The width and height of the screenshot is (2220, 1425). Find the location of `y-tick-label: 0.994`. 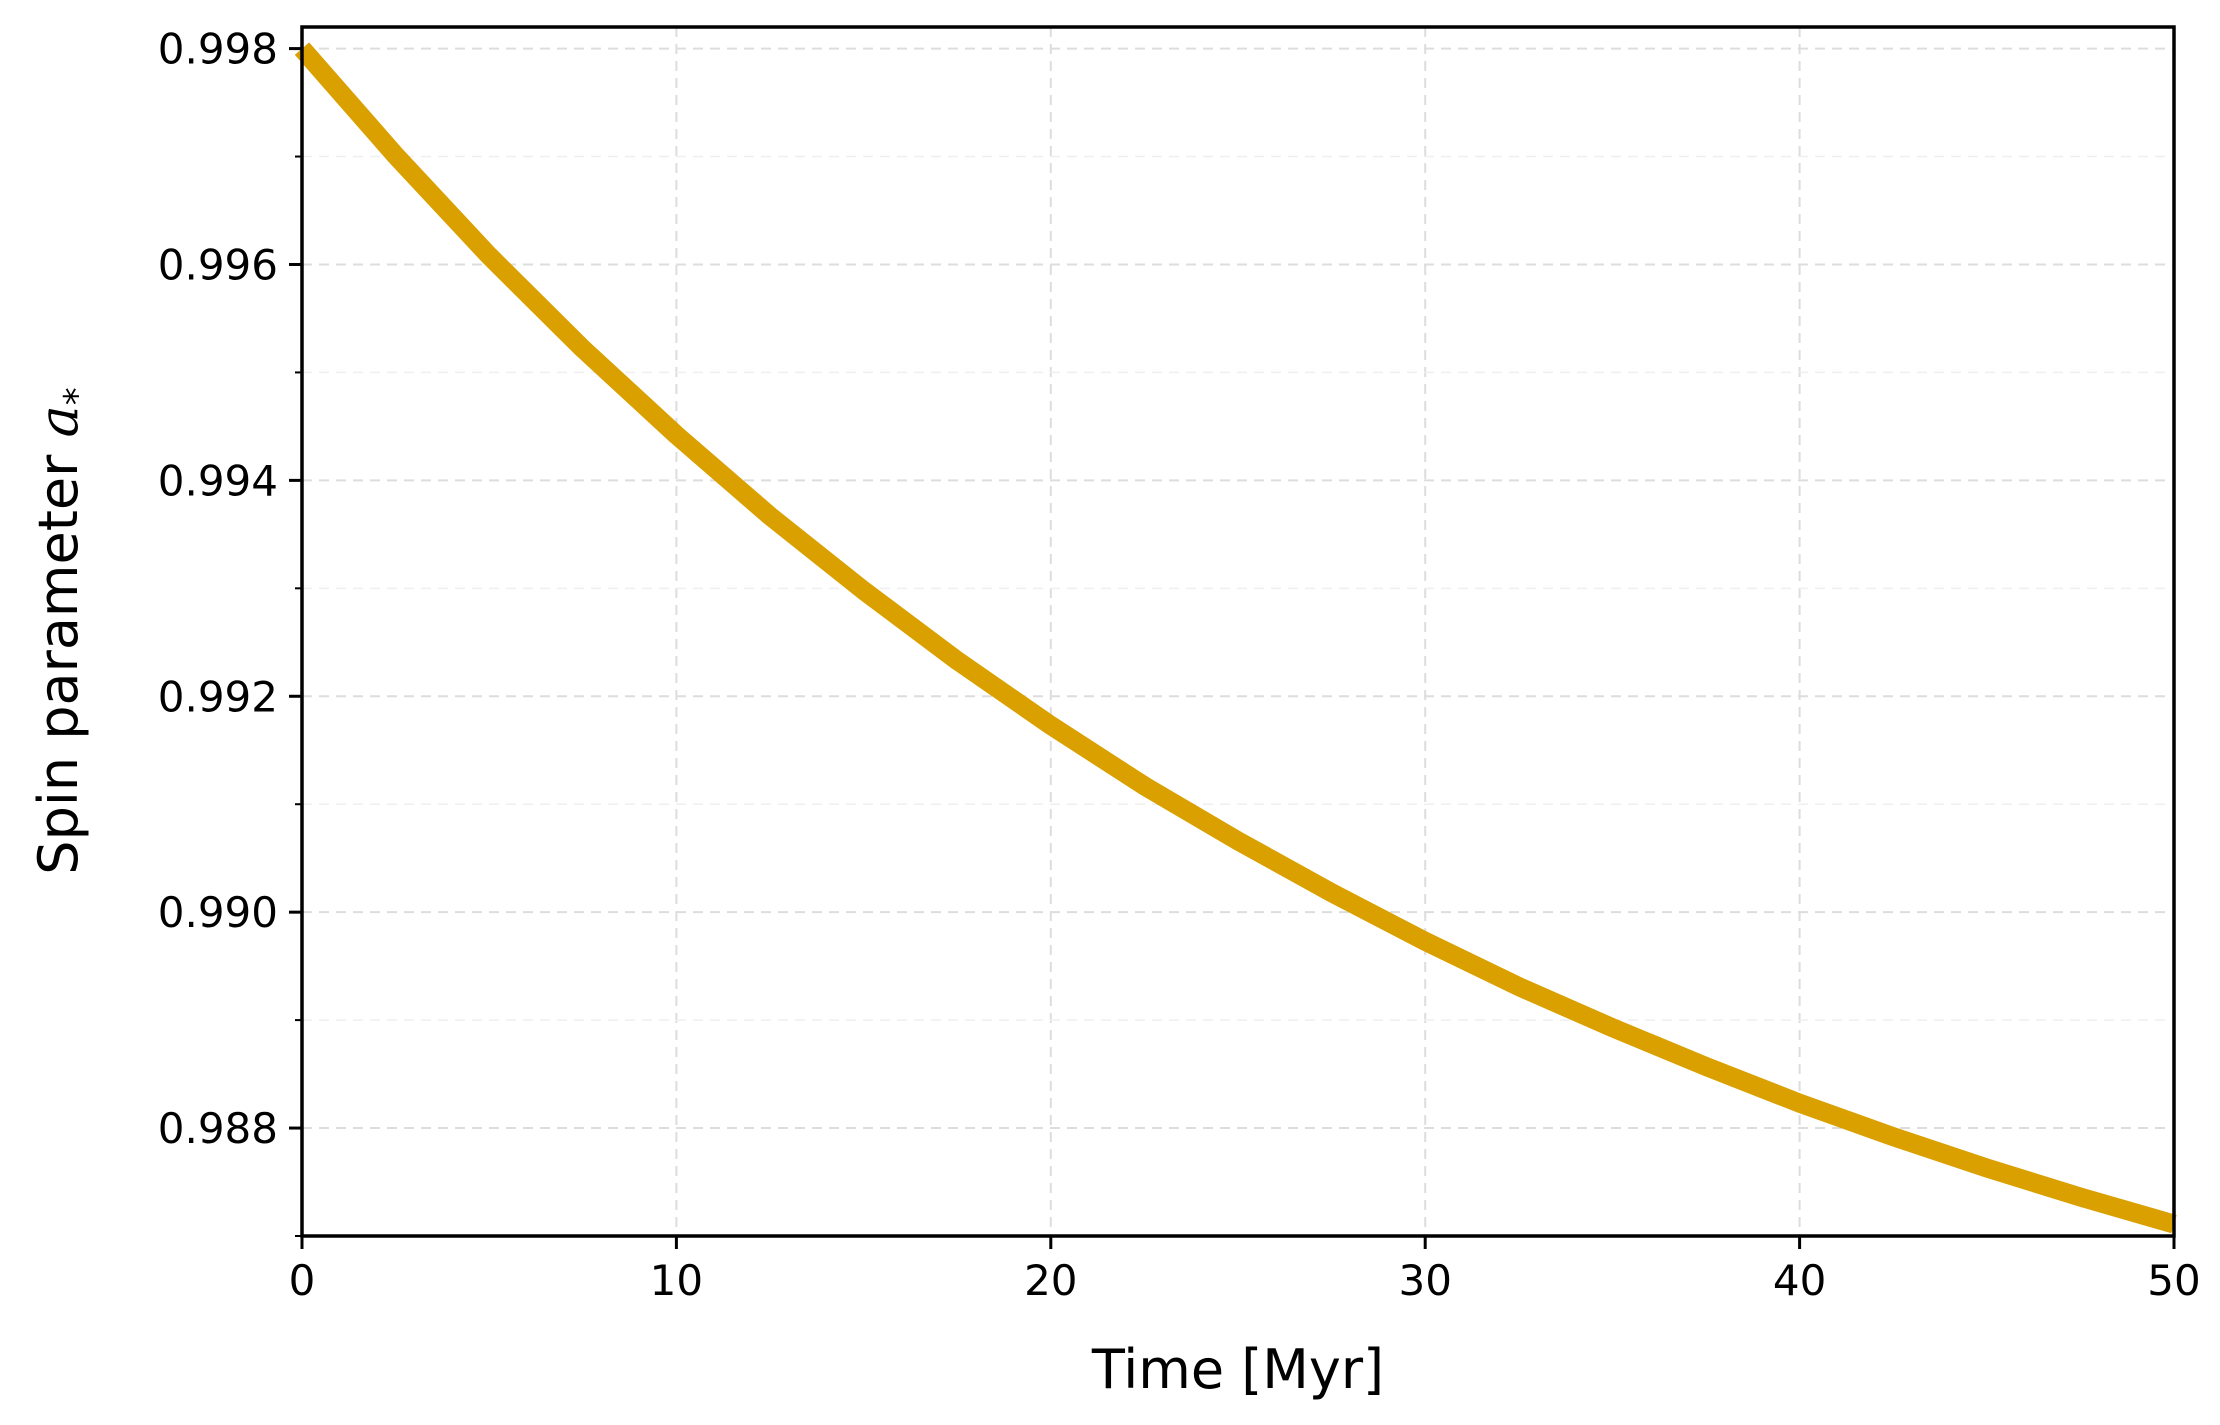

y-tick-label: 0.994 is located at coordinates (218, 480).